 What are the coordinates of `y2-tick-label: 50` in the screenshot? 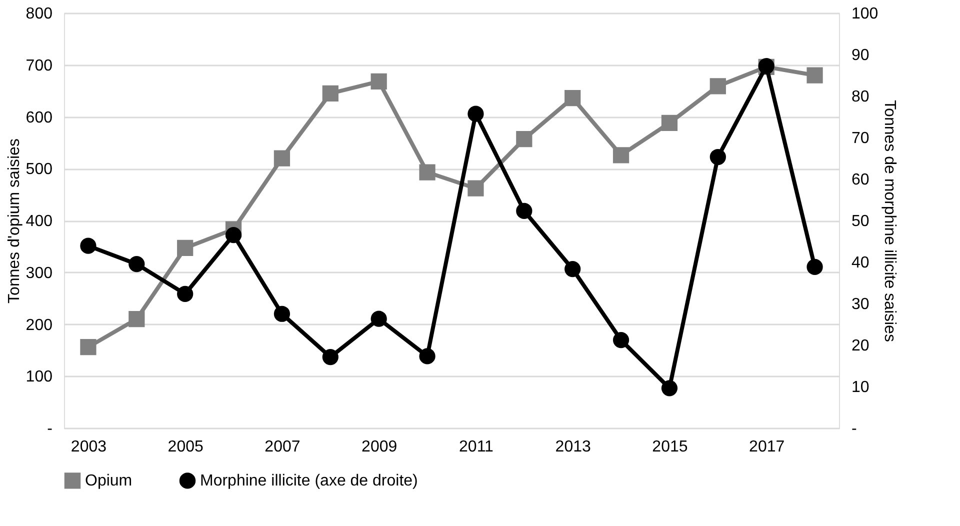 It's located at (861, 221).